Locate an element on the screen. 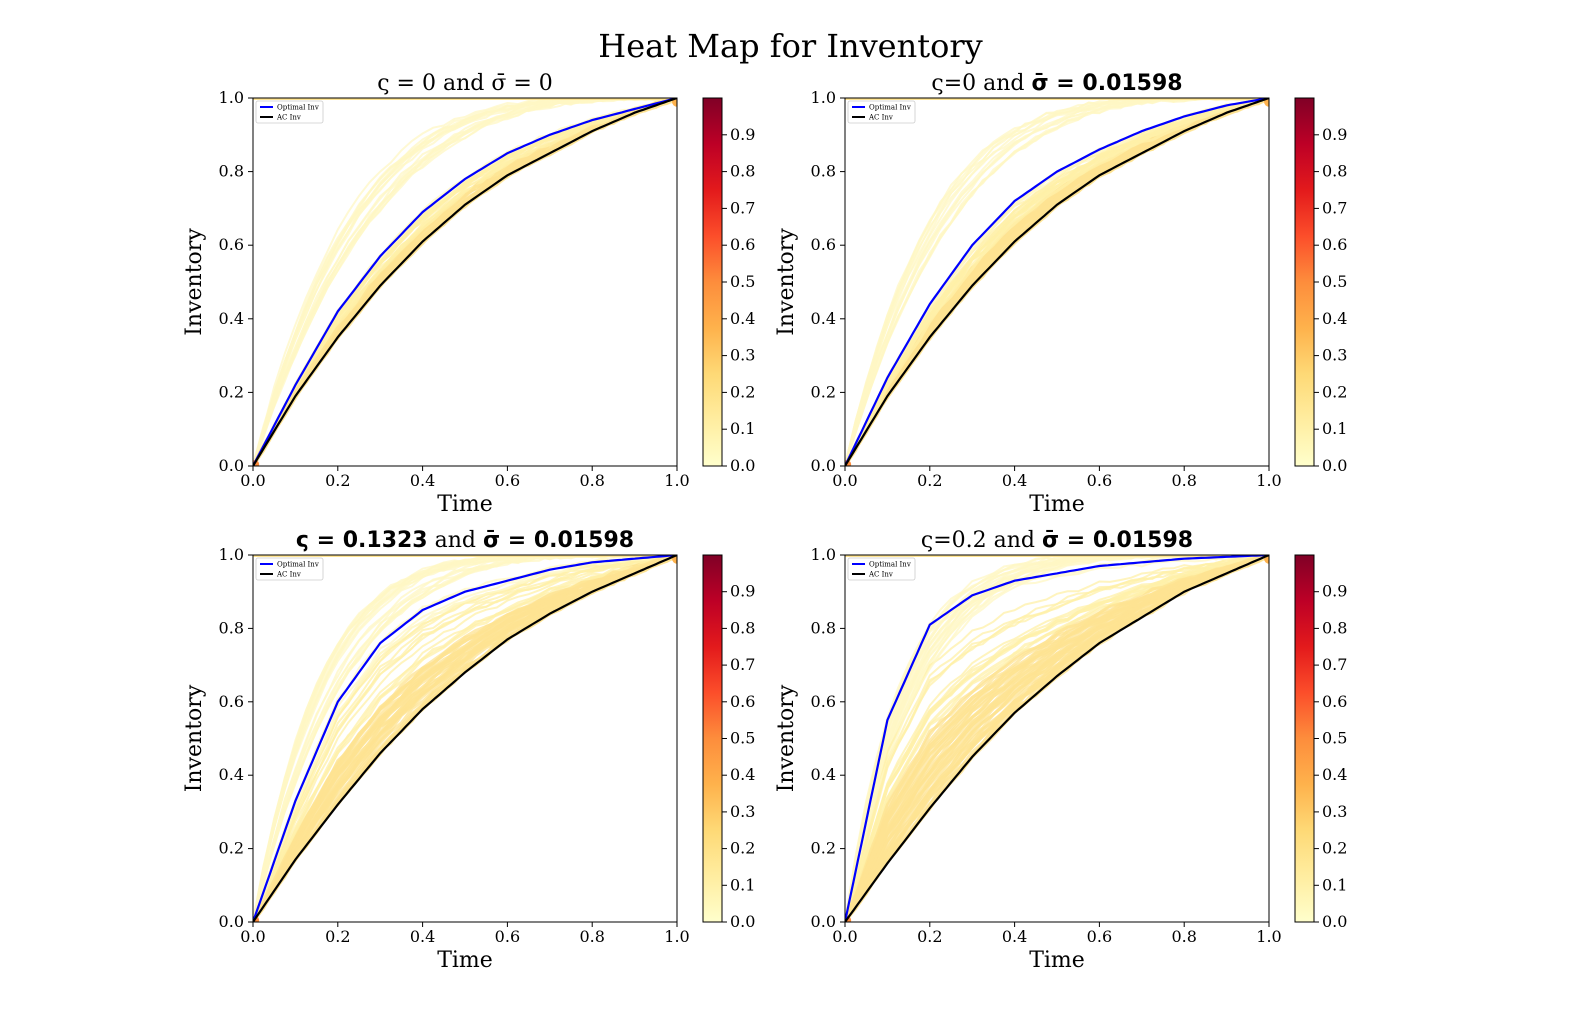 This screenshot has height=1030, width=1581. colorbar-tick-label: 0.8 is located at coordinates (742, 171).